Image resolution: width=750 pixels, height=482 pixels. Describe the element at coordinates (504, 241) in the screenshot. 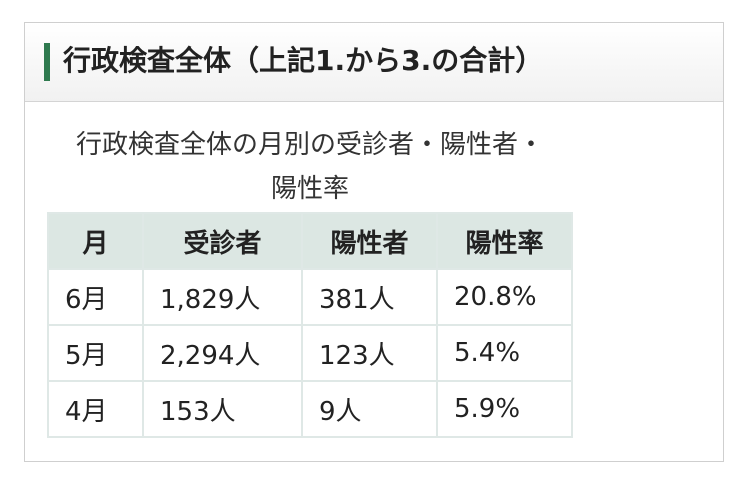

I see `column-header: 陽性率` at that location.